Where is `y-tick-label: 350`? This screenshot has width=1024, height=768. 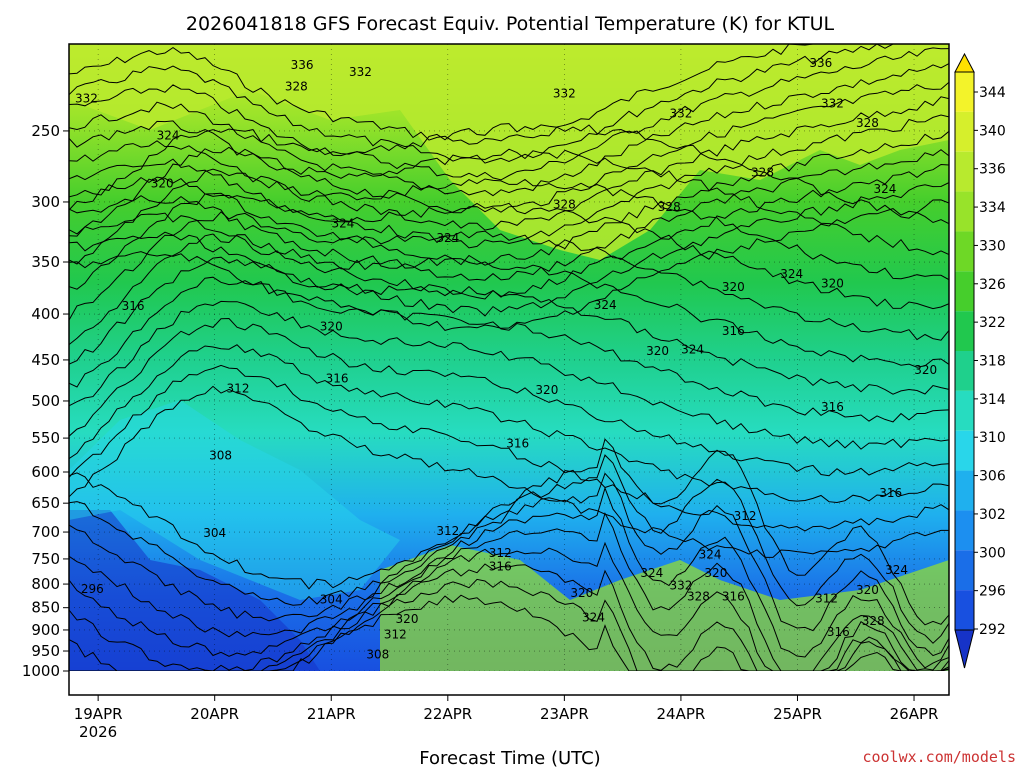
y-tick-label: 350 is located at coordinates (45, 262).